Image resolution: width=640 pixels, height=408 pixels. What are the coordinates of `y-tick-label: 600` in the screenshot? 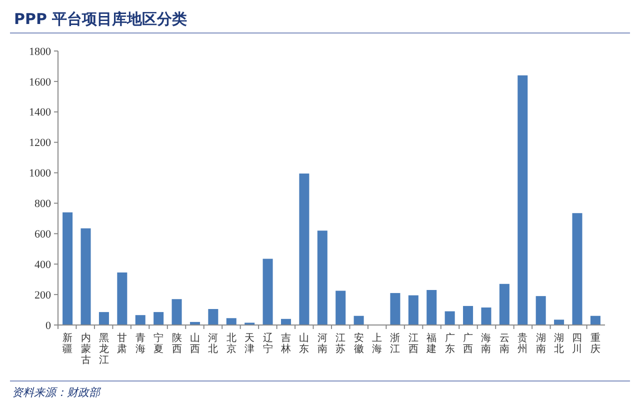 It's located at (43, 234).